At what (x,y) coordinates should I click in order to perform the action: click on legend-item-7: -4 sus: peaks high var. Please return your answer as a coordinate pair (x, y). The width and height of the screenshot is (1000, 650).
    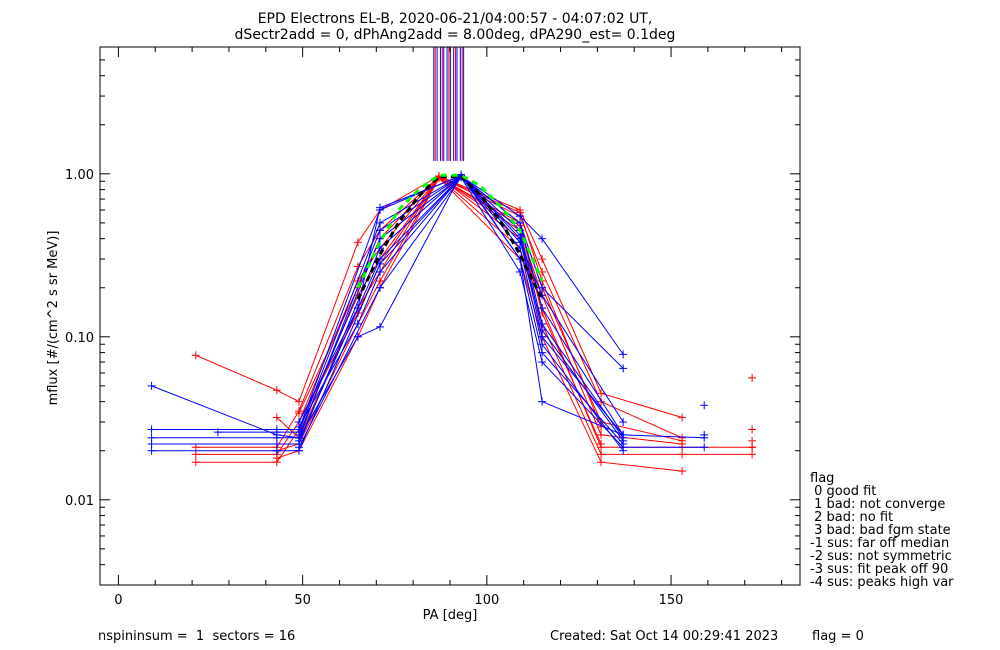
    Looking at the image, I should click on (882, 582).